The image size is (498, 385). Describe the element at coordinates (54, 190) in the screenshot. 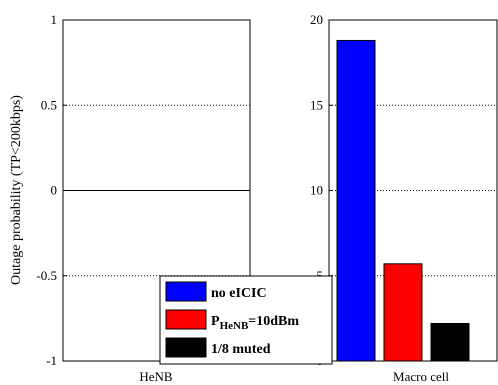

I see `y-tick-label: 0` at that location.